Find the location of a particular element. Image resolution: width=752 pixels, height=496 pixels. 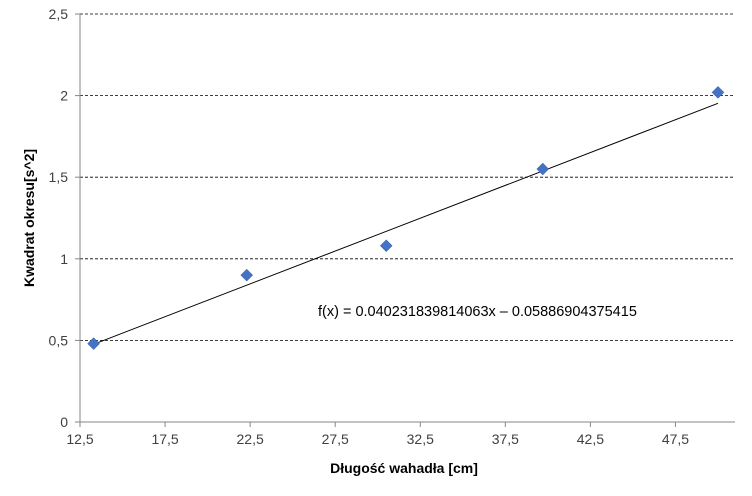

x-tick-label: 22,5 is located at coordinates (250, 439).